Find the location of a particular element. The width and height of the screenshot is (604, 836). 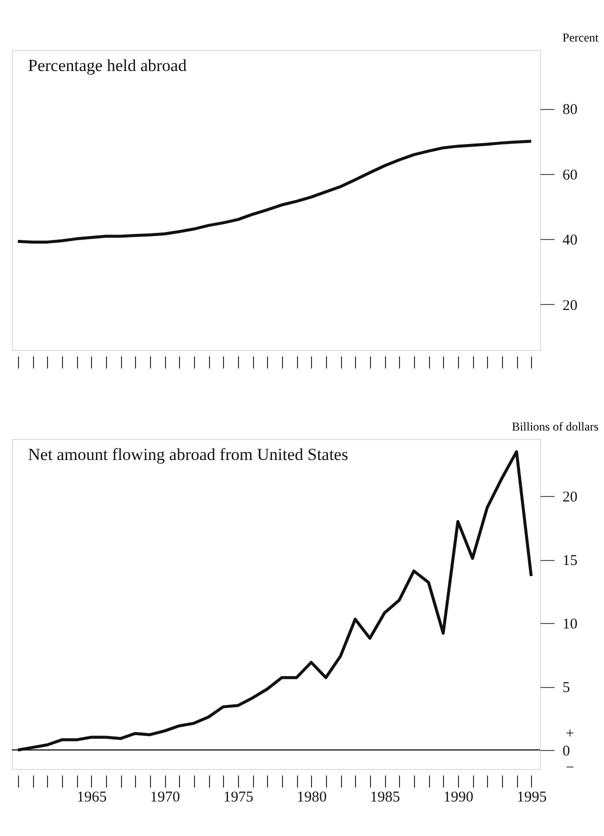

x-tick-label: 1965 is located at coordinates (91, 798).